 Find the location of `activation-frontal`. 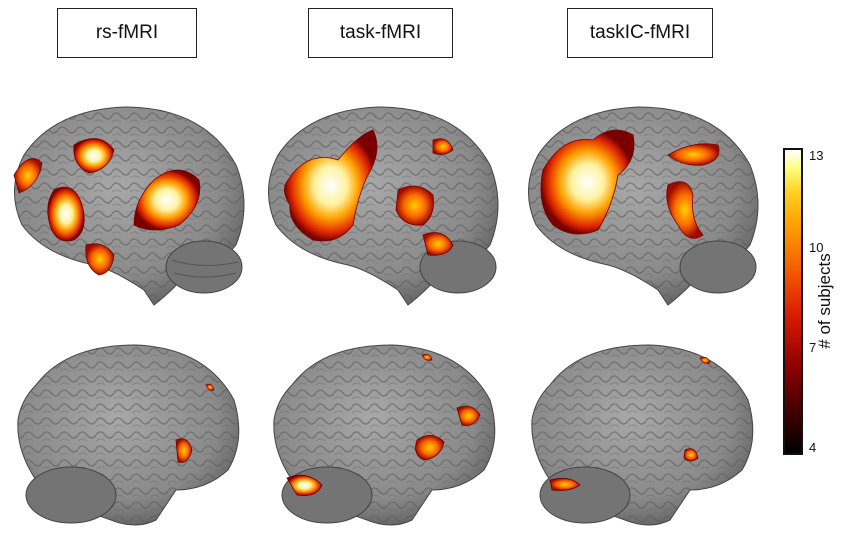

activation-frontal is located at coordinates (66, 214).